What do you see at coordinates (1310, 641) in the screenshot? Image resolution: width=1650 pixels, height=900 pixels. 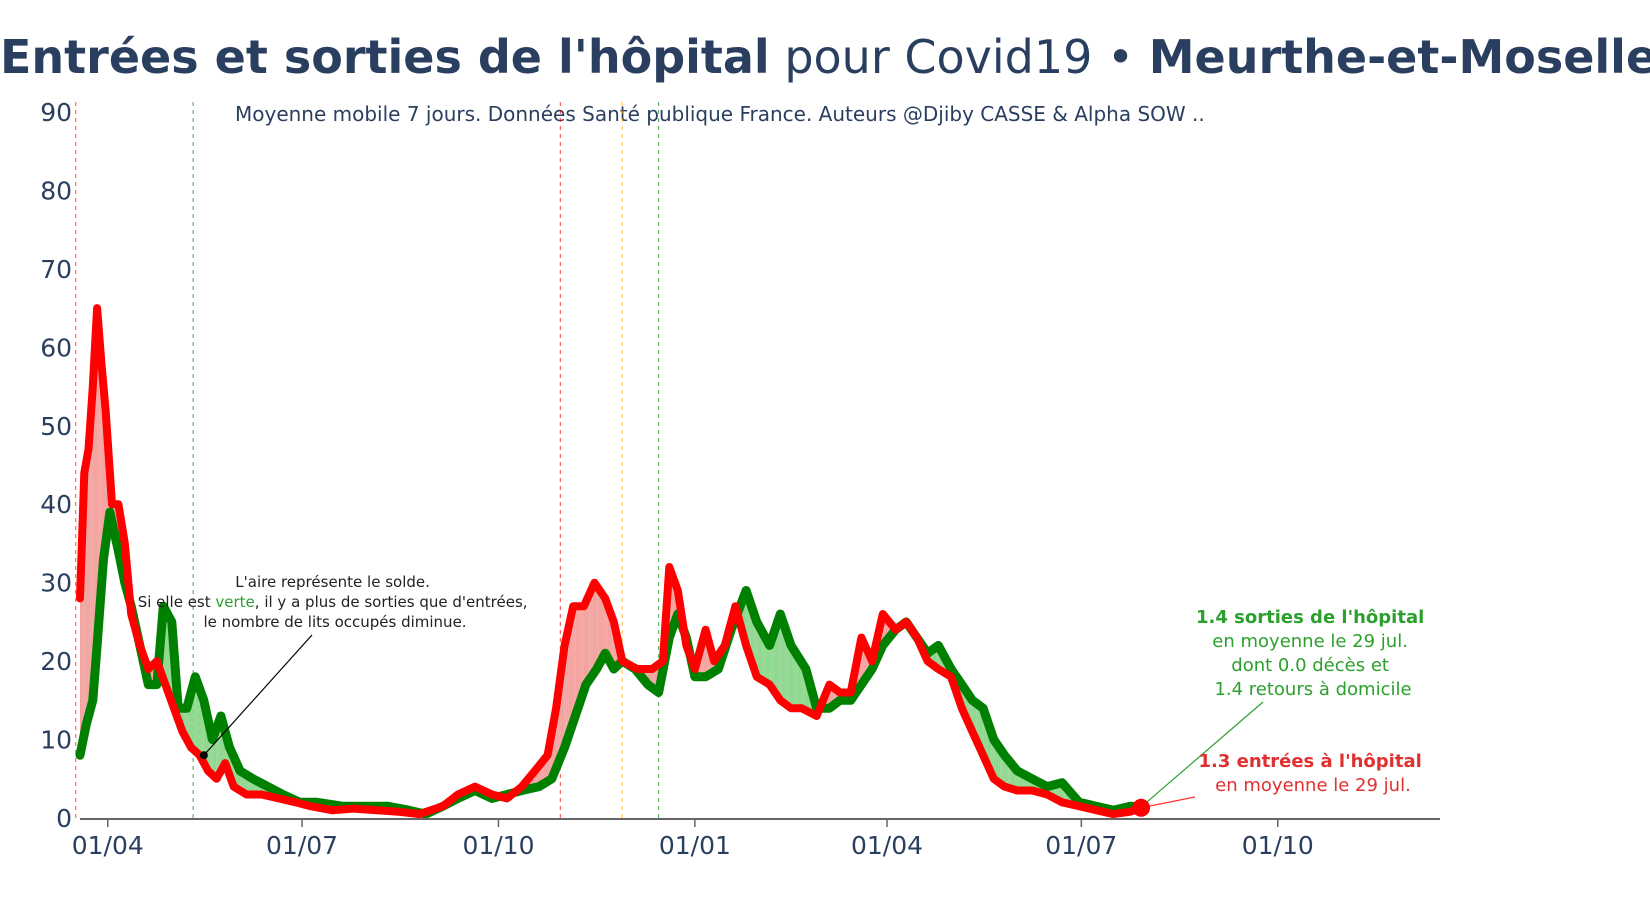 I see `sorties-label-line2: en moyenne le 29 jul.` at bounding box center [1310, 641].